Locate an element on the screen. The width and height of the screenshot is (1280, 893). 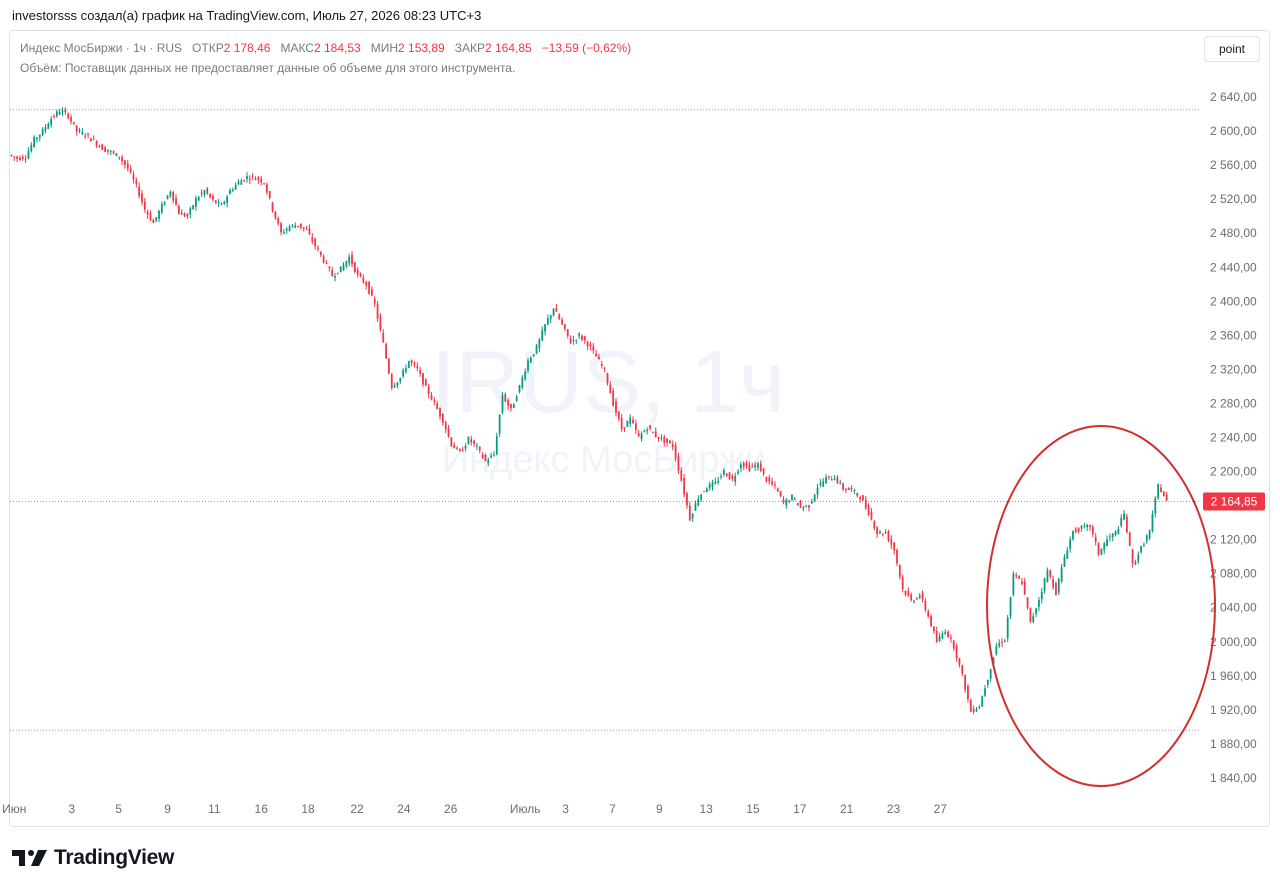
tradingview-logo: TradingView is located at coordinates (93, 858).